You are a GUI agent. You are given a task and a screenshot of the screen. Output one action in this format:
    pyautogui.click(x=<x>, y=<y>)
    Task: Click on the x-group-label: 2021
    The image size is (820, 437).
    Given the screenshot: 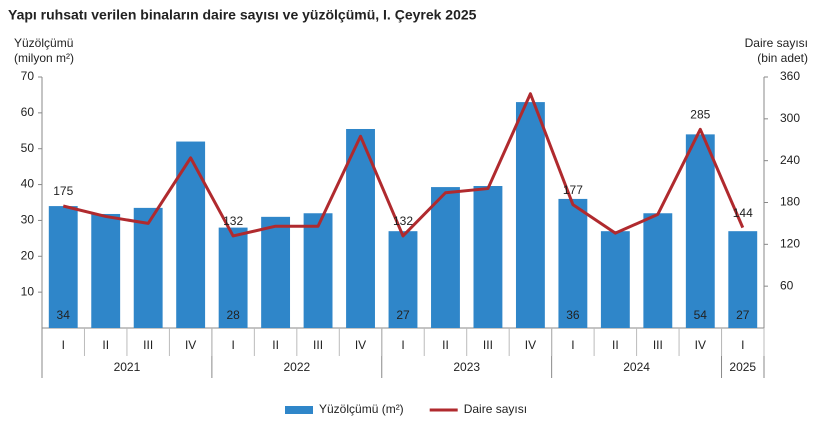 What is the action you would take?
    pyautogui.click(x=127, y=367)
    